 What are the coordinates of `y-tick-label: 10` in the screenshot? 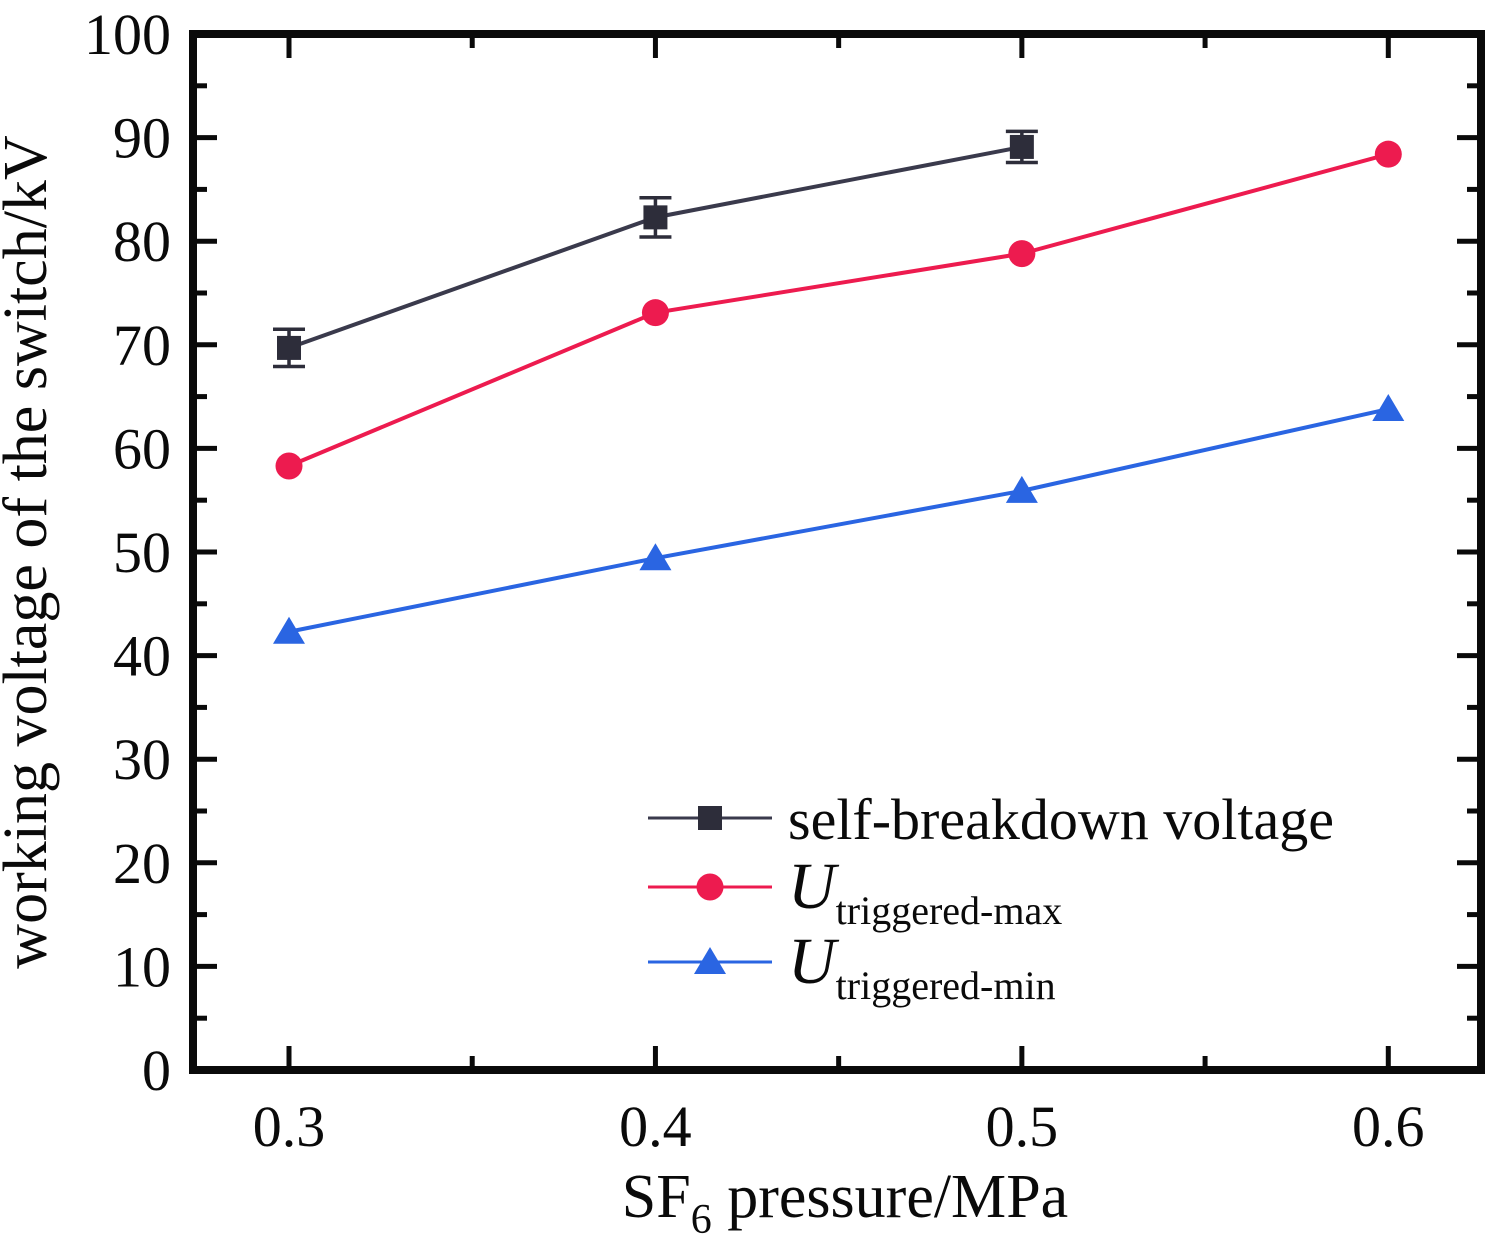 It's located at (142, 966).